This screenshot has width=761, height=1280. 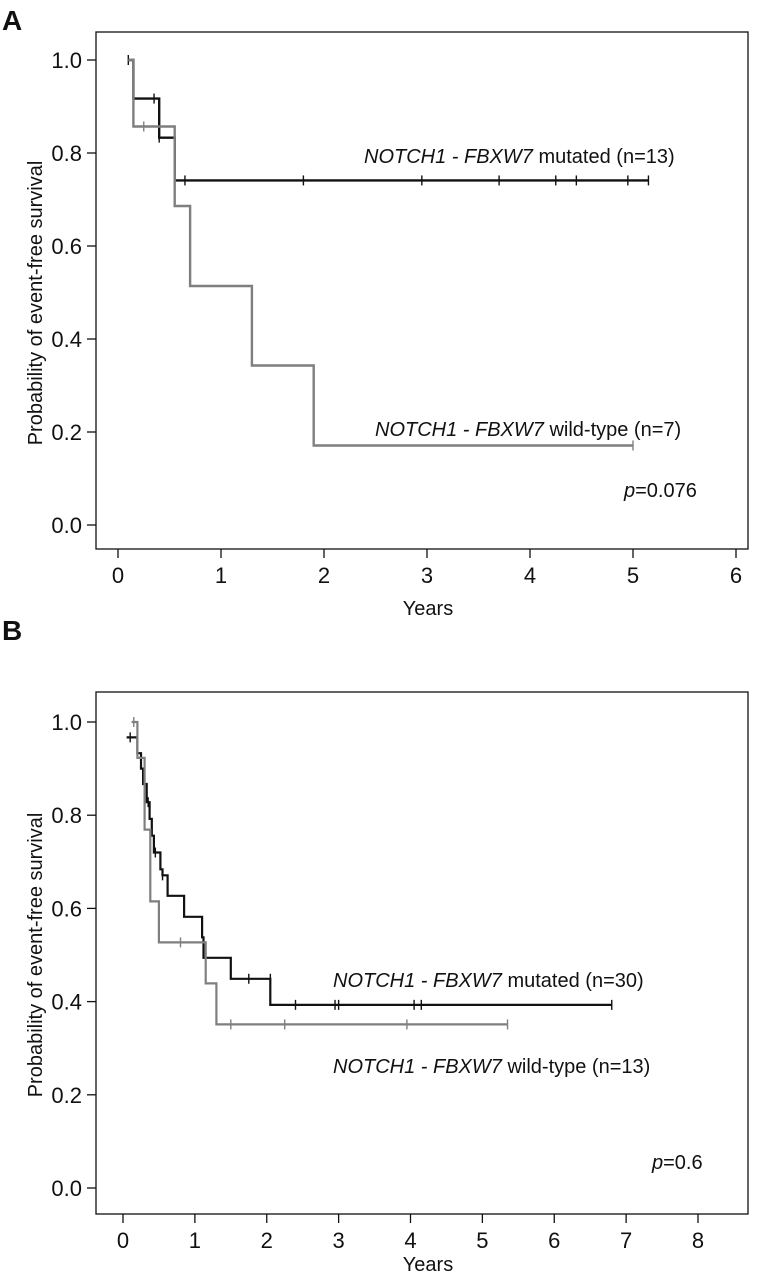 I want to click on panel-b-x-tick-label: 2, so click(x=267, y=1240).